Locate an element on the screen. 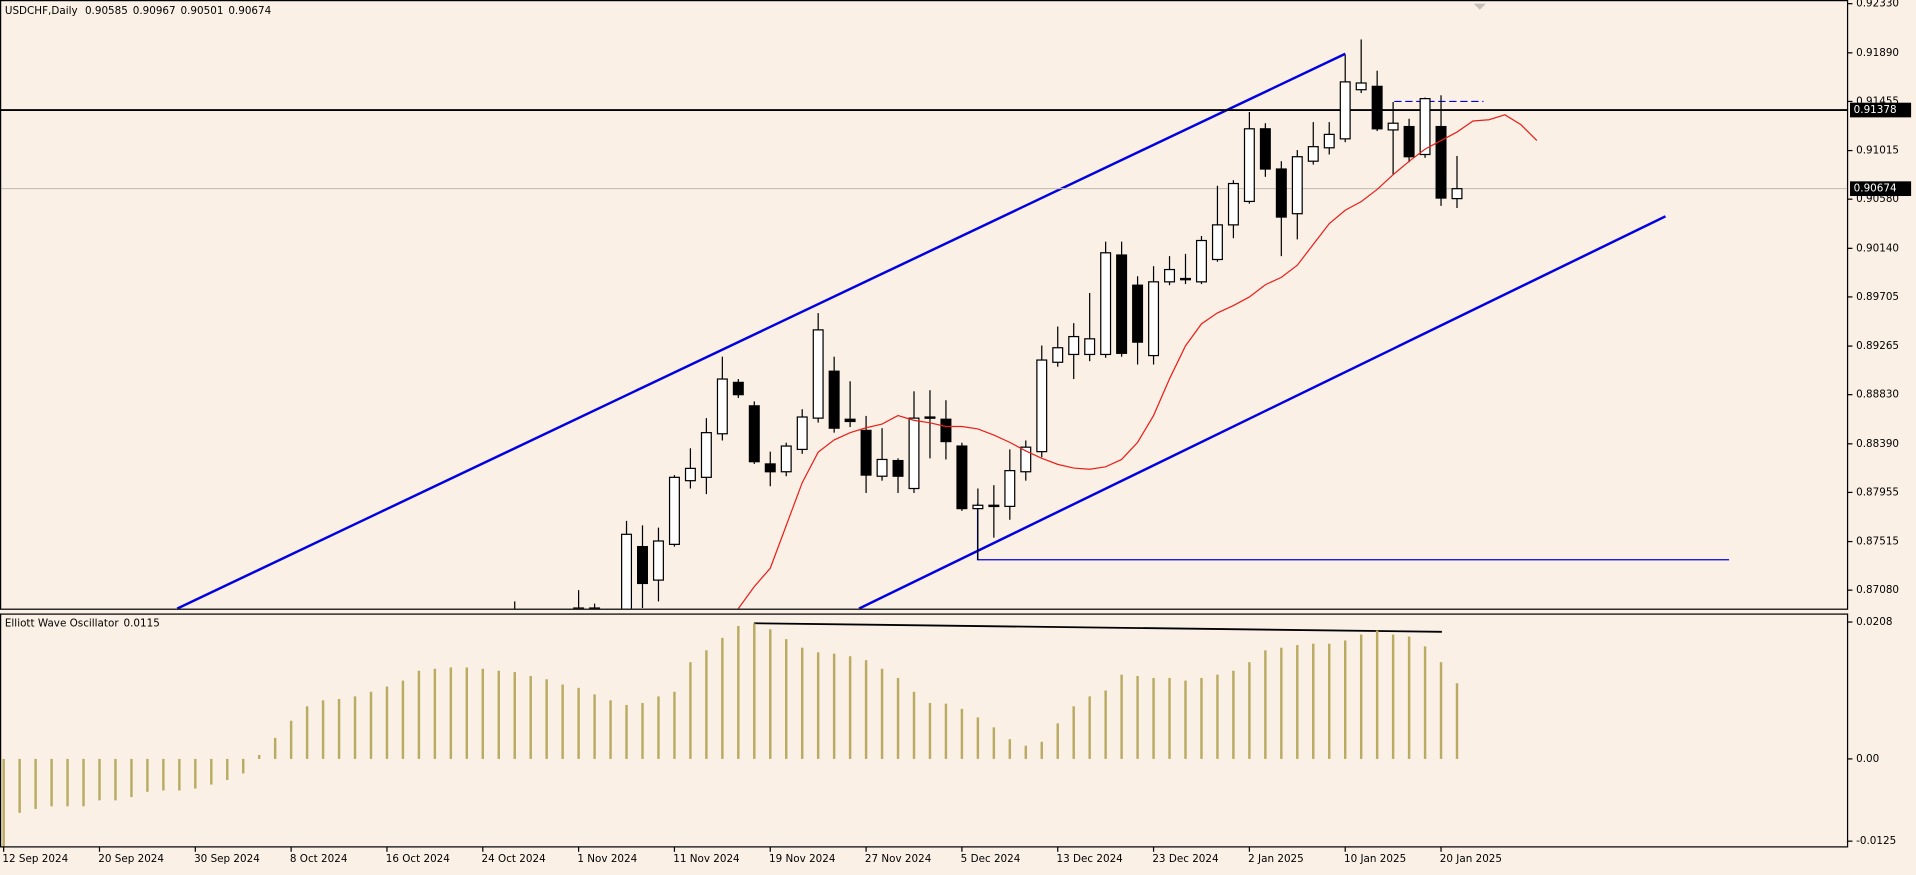 This screenshot has height=875, width=1916. x-tick-label: 8 Oct 2024 is located at coordinates (319, 859).